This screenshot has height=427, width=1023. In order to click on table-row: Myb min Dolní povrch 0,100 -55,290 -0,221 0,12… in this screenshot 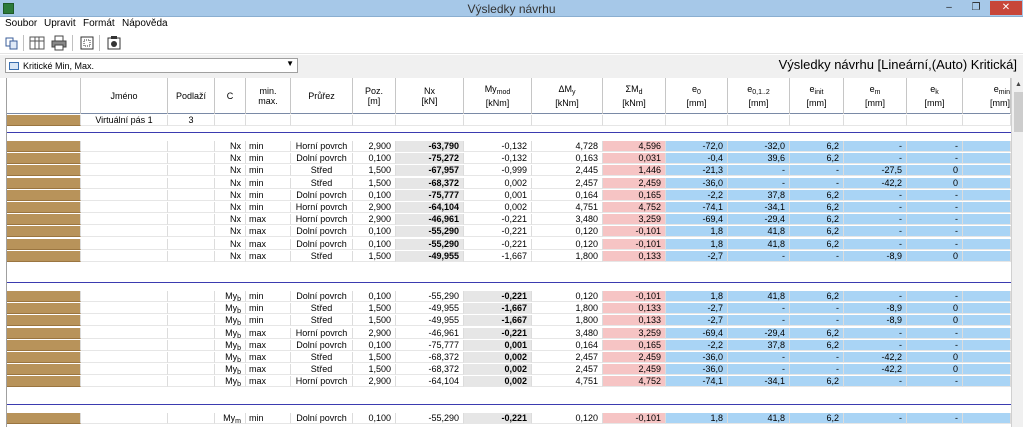, I will do `click(509, 296)`.